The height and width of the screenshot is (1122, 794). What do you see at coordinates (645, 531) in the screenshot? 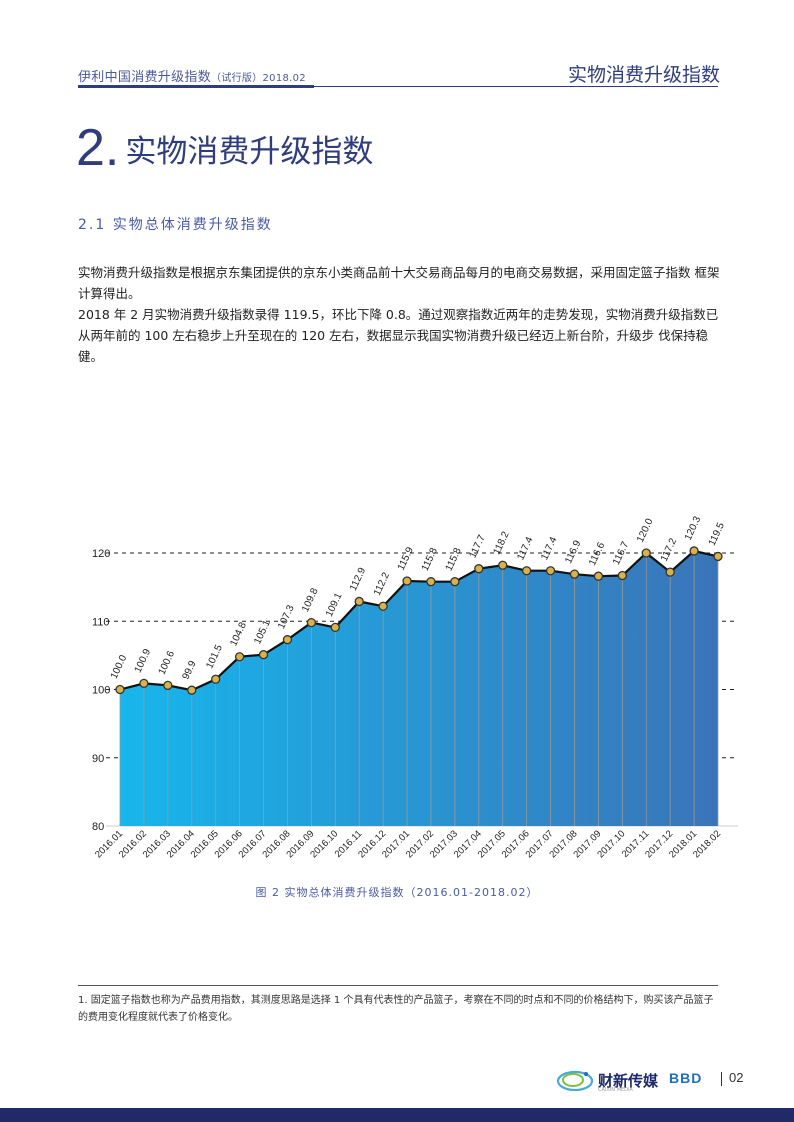
I see `data-label: 120.0` at bounding box center [645, 531].